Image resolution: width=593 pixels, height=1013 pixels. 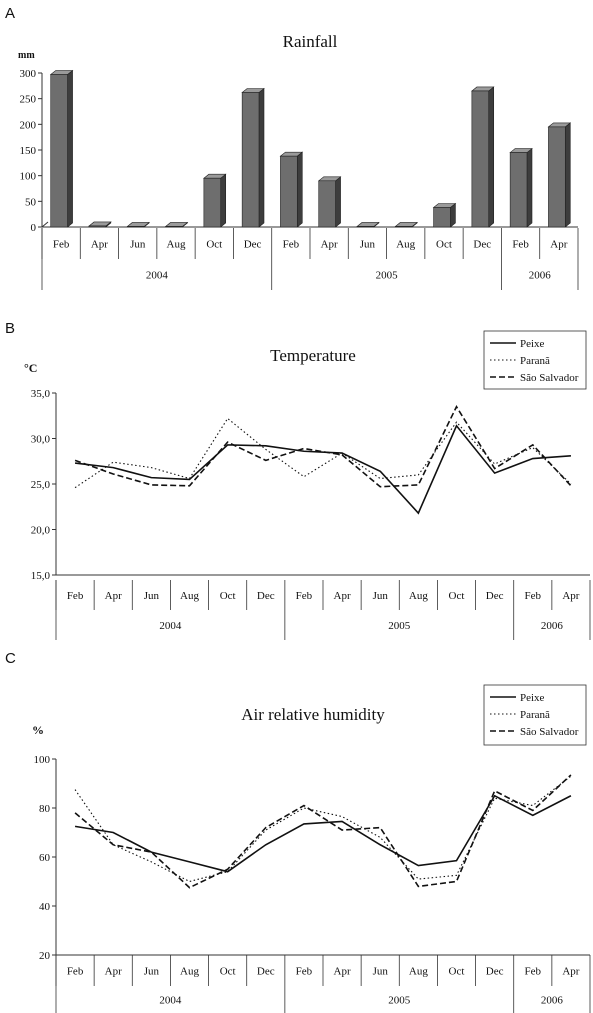 I want to click on y-axis-unit: mm, so click(x=26, y=55).